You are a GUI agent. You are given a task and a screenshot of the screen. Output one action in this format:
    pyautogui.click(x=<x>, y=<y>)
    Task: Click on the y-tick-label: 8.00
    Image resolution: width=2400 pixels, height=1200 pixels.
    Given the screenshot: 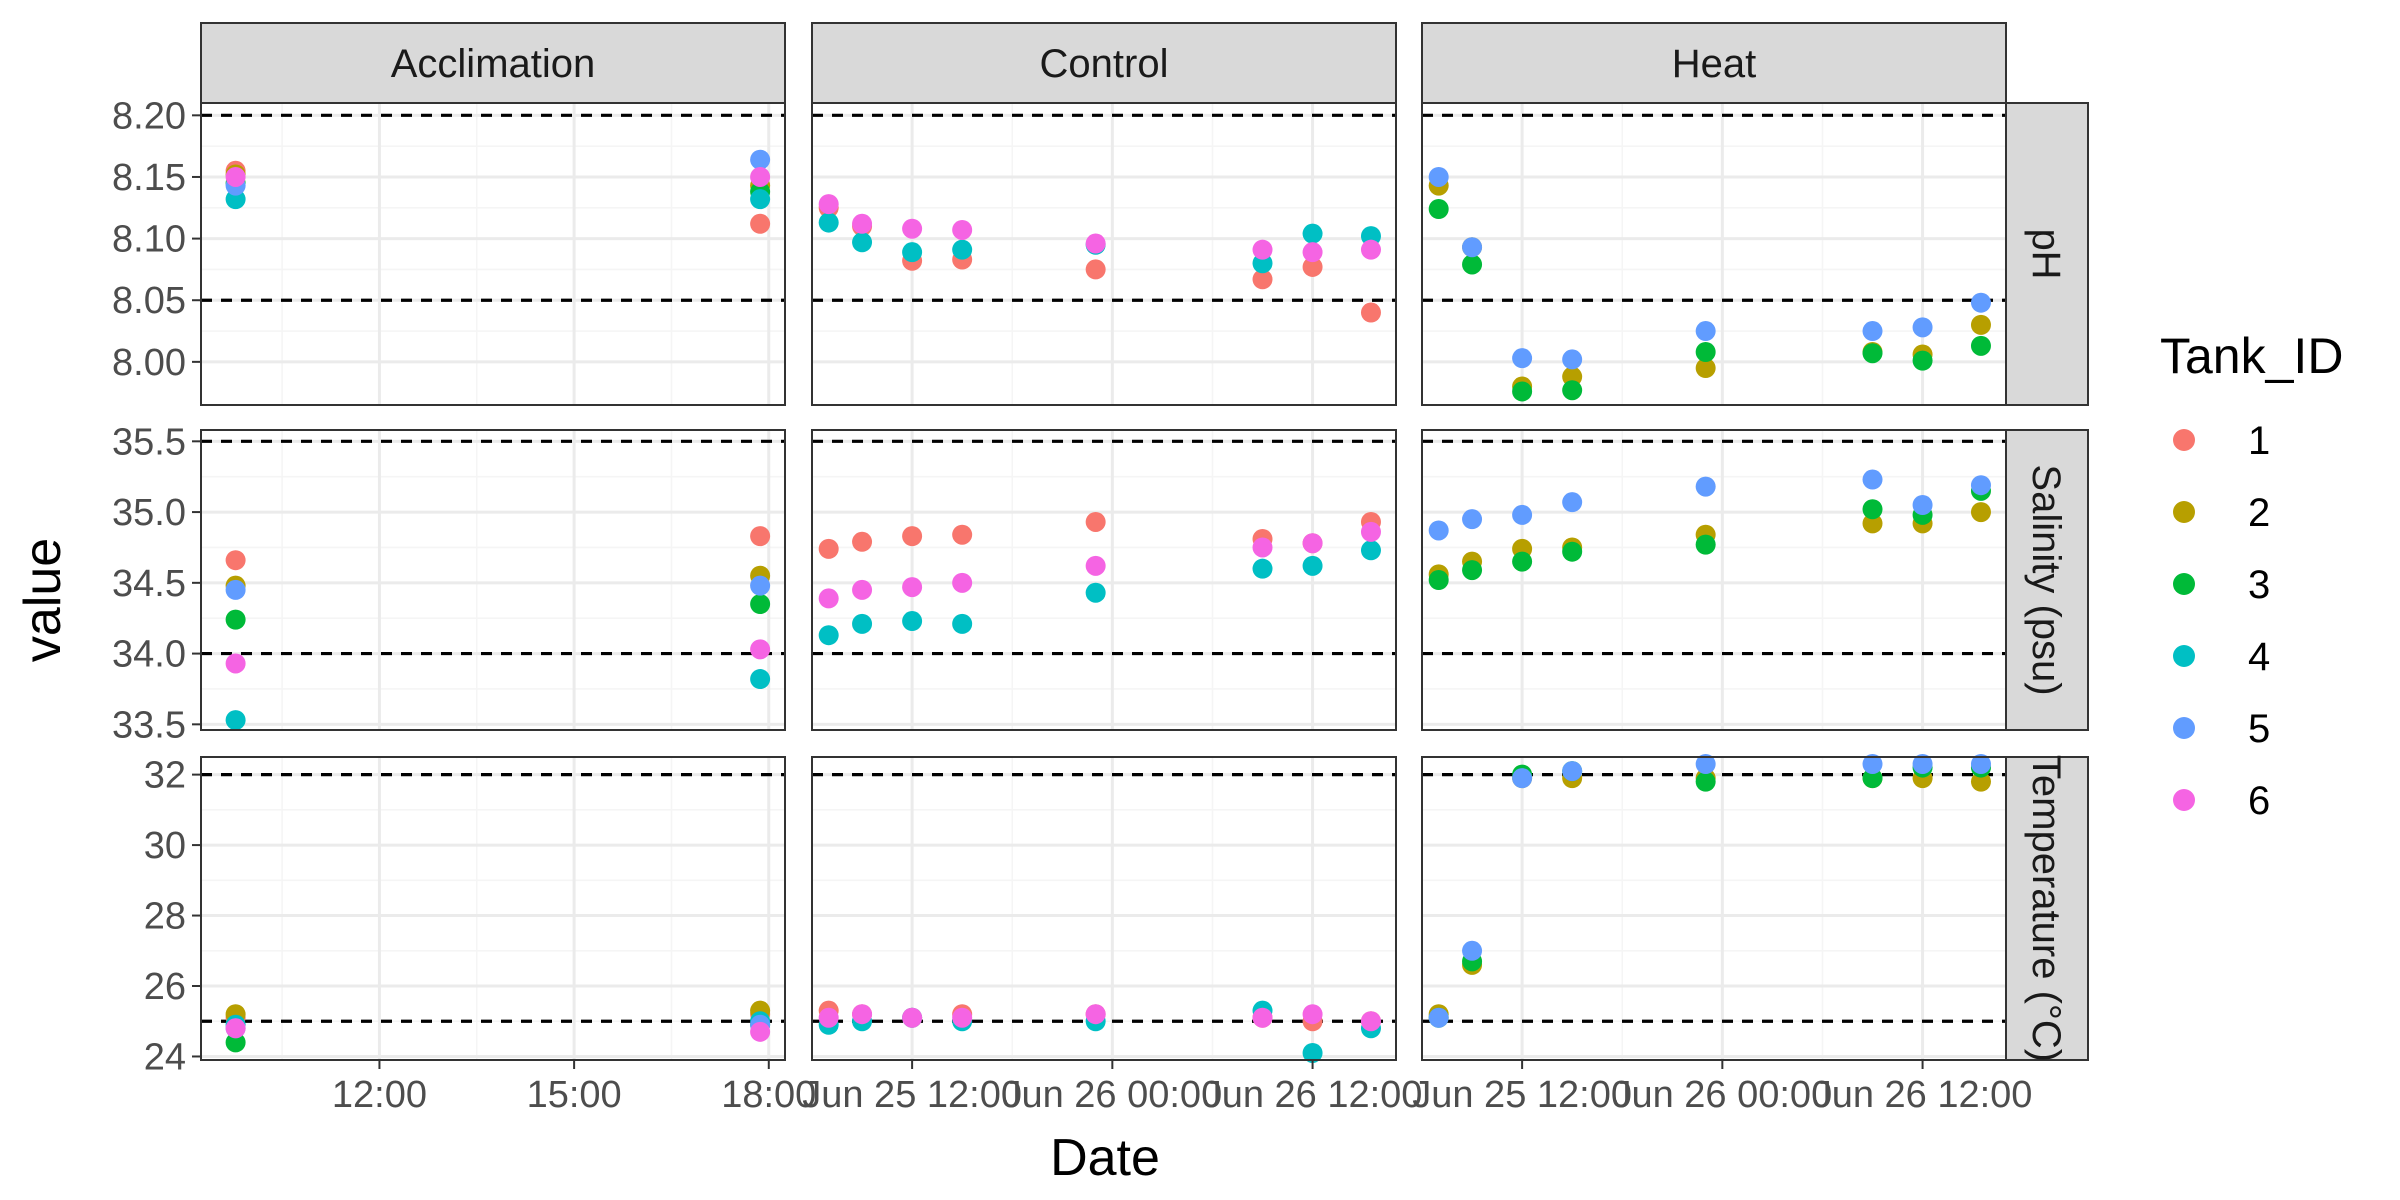 What is the action you would take?
    pyautogui.click(x=149, y=363)
    